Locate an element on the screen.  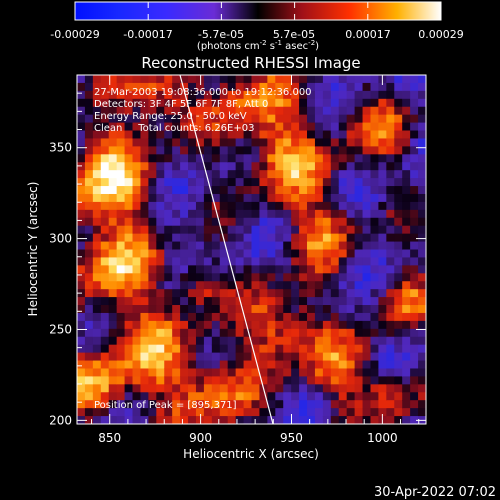
x-tick-label: 1000 is located at coordinates (382, 438).